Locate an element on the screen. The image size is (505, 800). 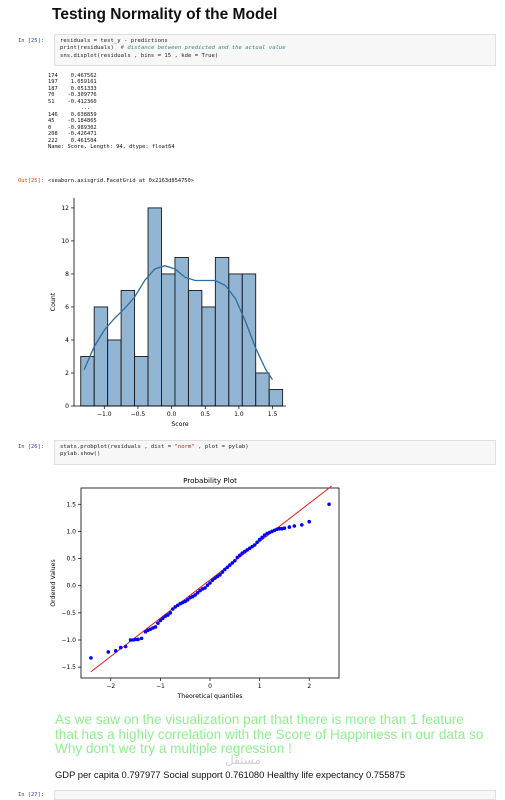
y-tick-label: 0.0 is located at coordinates (71, 586).